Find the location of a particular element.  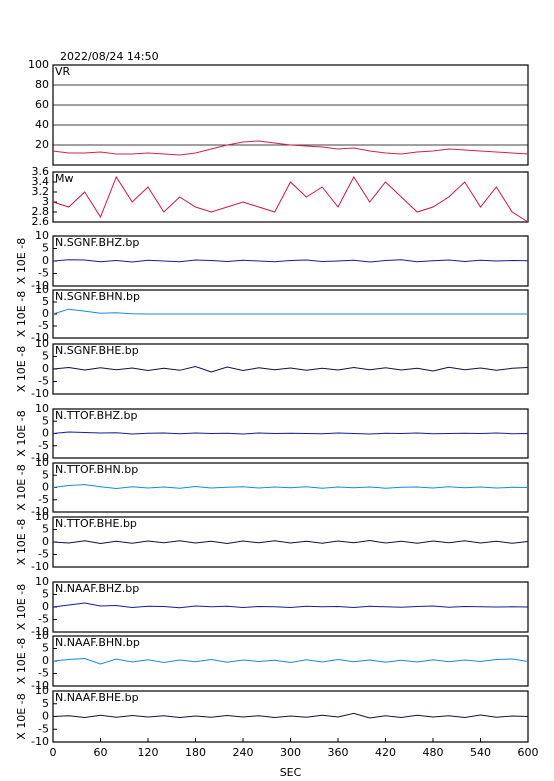

y-tick-label: 2.8 is located at coordinates (41, 211).